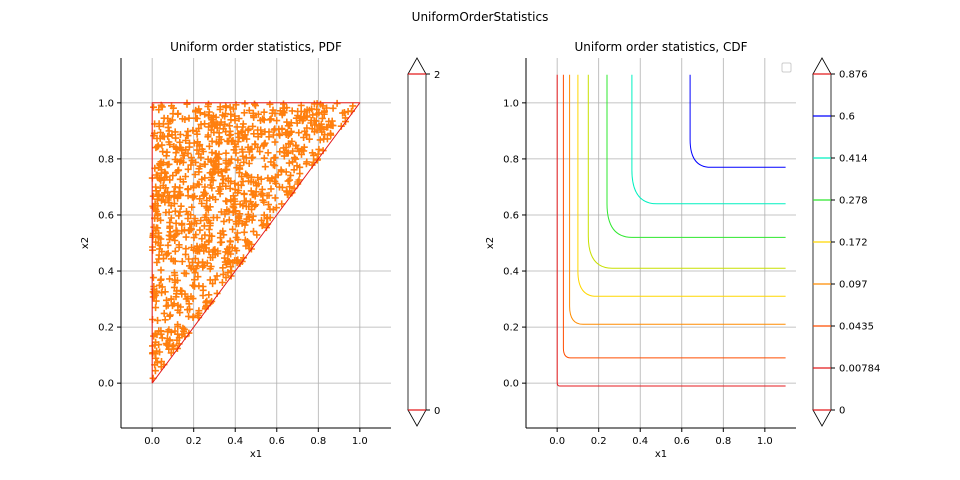  I want to click on pdf-colorbar-top-extension, so click(417, 66).